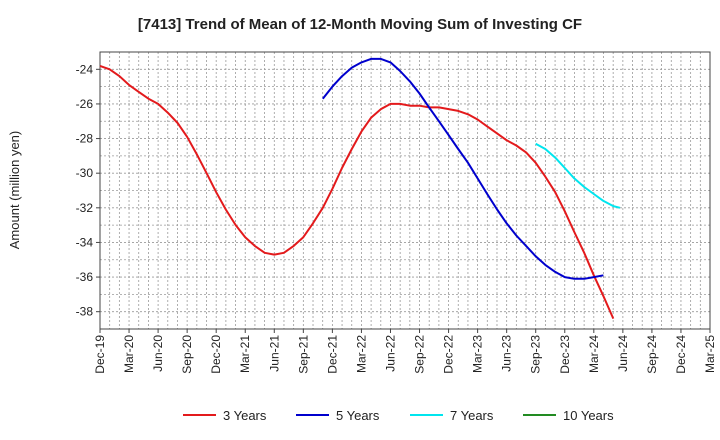 Image resolution: width=720 pixels, height=440 pixels. Describe the element at coordinates (88, 190) in the screenshot. I see `y-axis-ticks: -24 -26 -28 -30 -32 -34 -36 -38` at that location.